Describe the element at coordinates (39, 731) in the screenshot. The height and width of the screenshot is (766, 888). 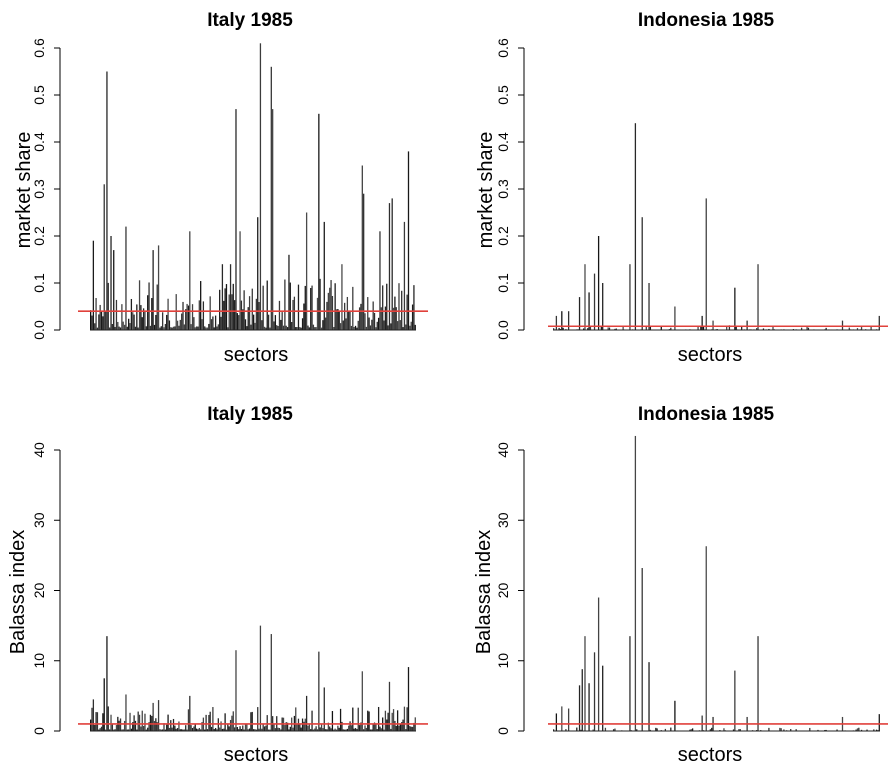
I see `y-tick-label: 0` at that location.